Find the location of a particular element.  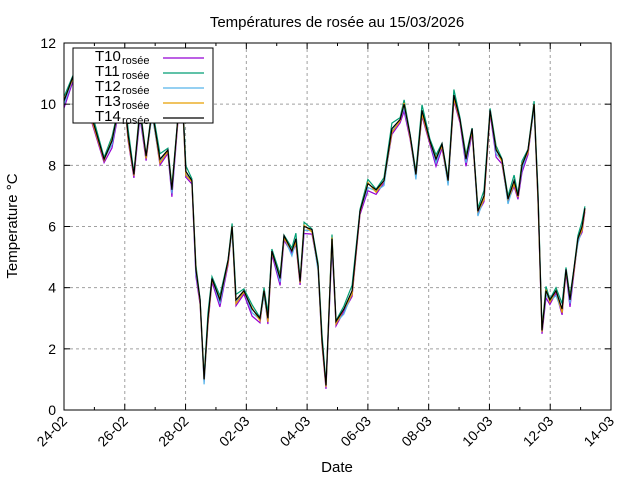

legend-label: T11 is located at coordinates (107, 71).